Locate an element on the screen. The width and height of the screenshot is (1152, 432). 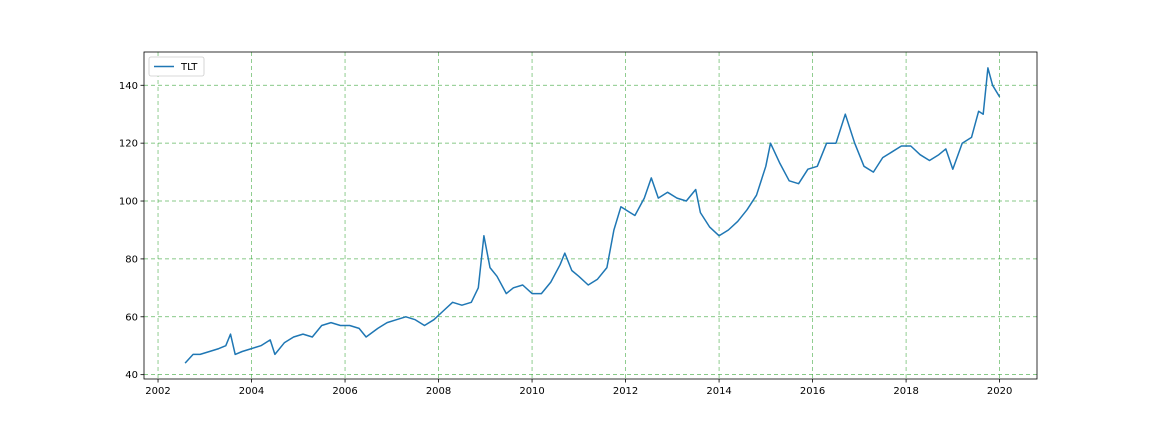
y-tick-label: 100 is located at coordinates (128, 202).